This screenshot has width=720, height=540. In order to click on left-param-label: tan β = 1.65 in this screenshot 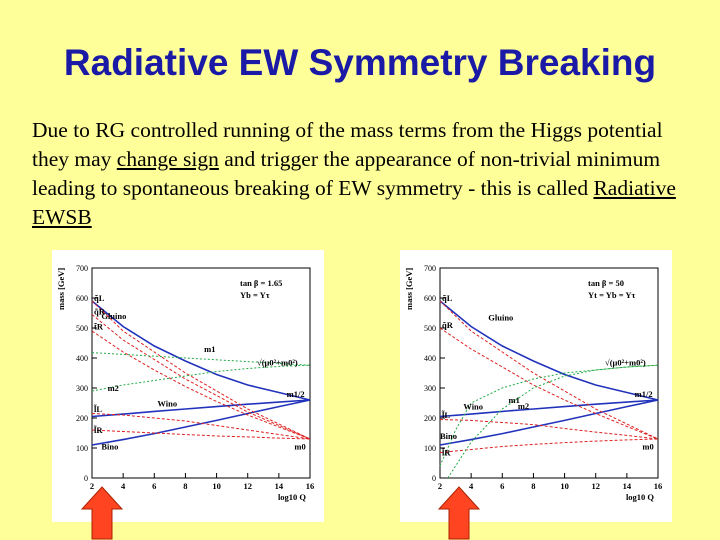, I will do `click(261, 283)`.